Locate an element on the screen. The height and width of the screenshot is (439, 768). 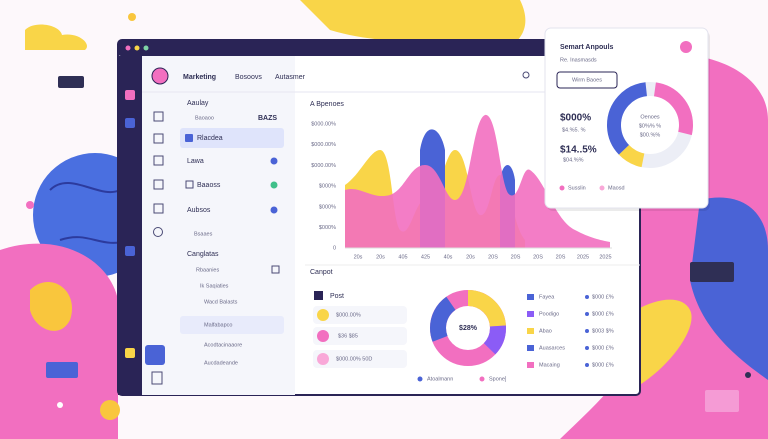
y-tick-label: $000.00% is located at coordinates (323, 145).